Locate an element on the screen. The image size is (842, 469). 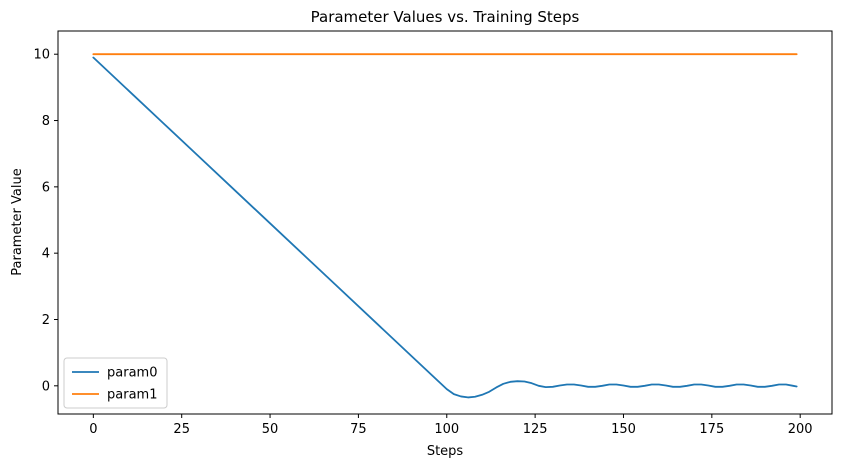
x-tick-label: 100 is located at coordinates (446, 429).